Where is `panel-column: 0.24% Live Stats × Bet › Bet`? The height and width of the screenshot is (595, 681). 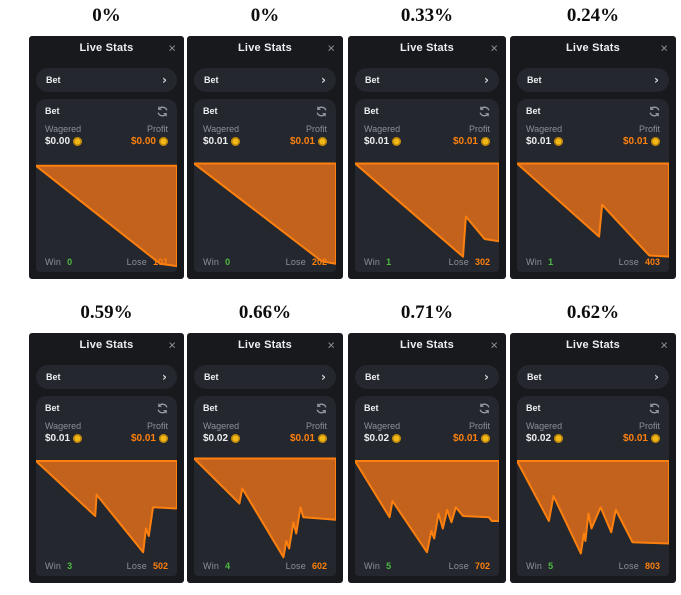
panel-column: 0.24% Live Stats × Bet › Bet is located at coordinates (593, 141).